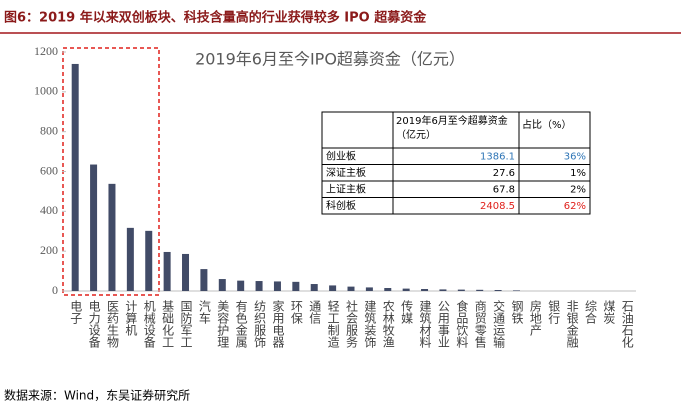 The height and width of the screenshot is (403, 681). Describe the element at coordinates (591, 312) in the screenshot. I see `x-tick-label: 综合` at that location.